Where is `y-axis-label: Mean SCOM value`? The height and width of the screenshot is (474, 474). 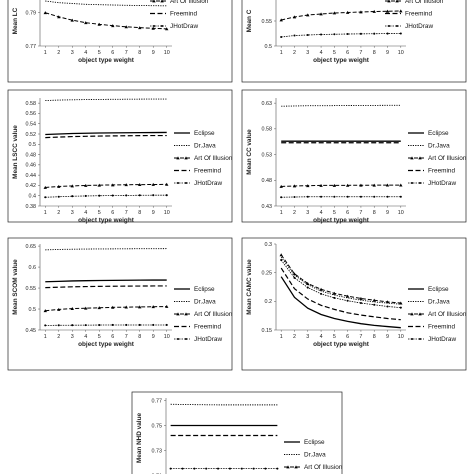
y-axis-label: Mean SCOM value is located at coordinates (15, 287).